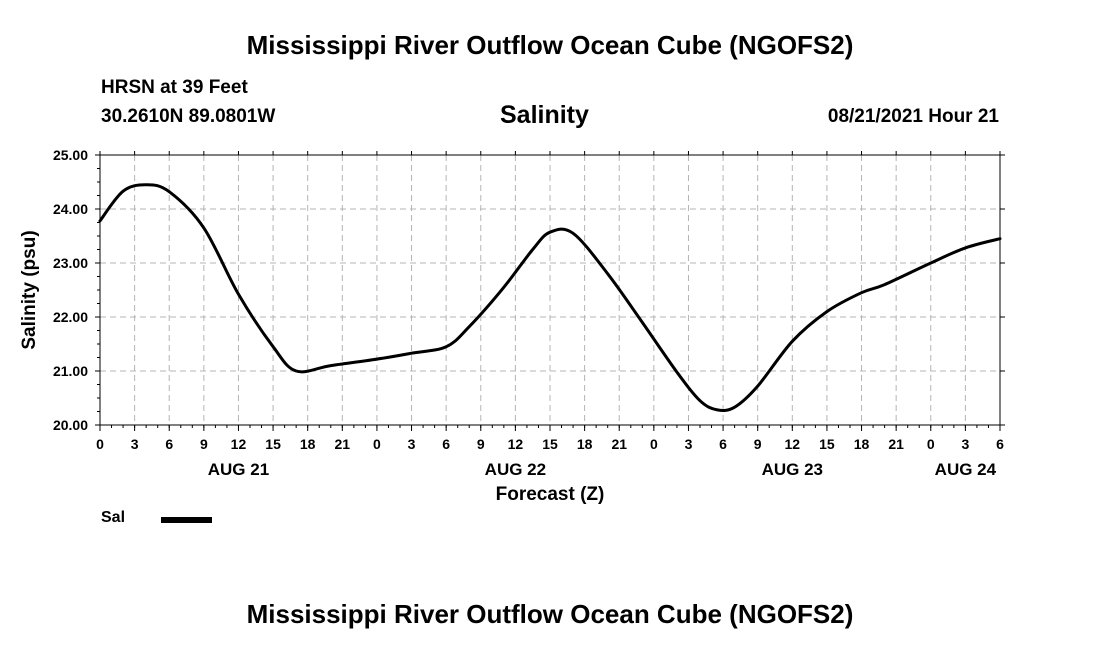 Image resolution: width=1100 pixels, height=650 pixels. Describe the element at coordinates (70, 371) in the screenshot. I see `y-tick-label: 21.00` at that location.